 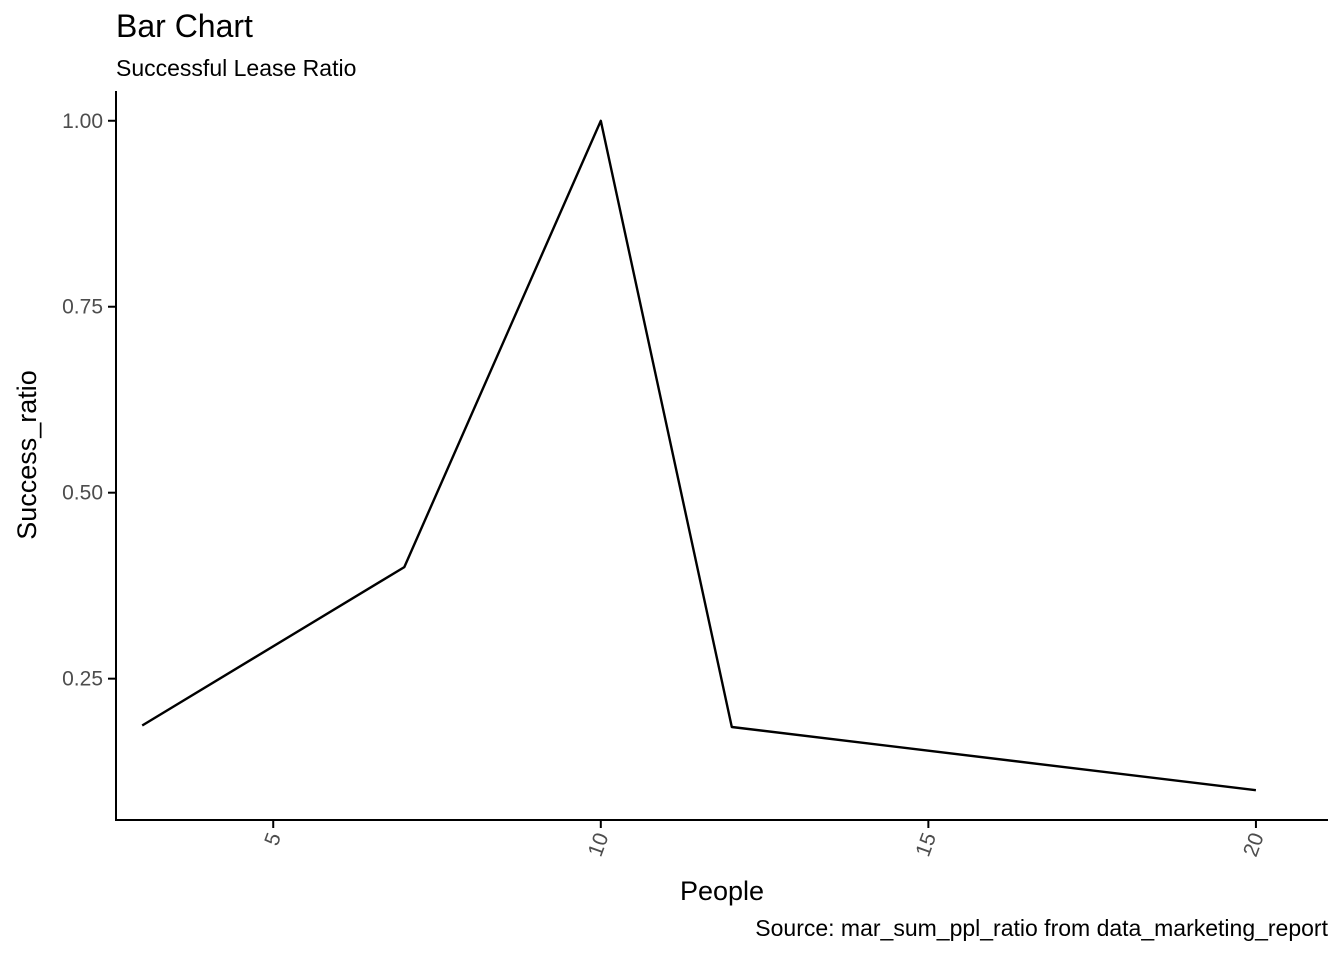 What do you see at coordinates (1254, 845) in the screenshot?
I see `x-tick-label: 20` at bounding box center [1254, 845].